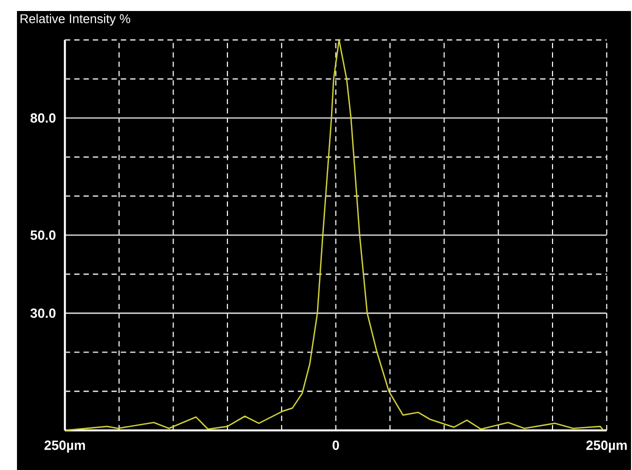  Describe the element at coordinates (43, 235) in the screenshot. I see `y-tick-label: 50.0` at that location.